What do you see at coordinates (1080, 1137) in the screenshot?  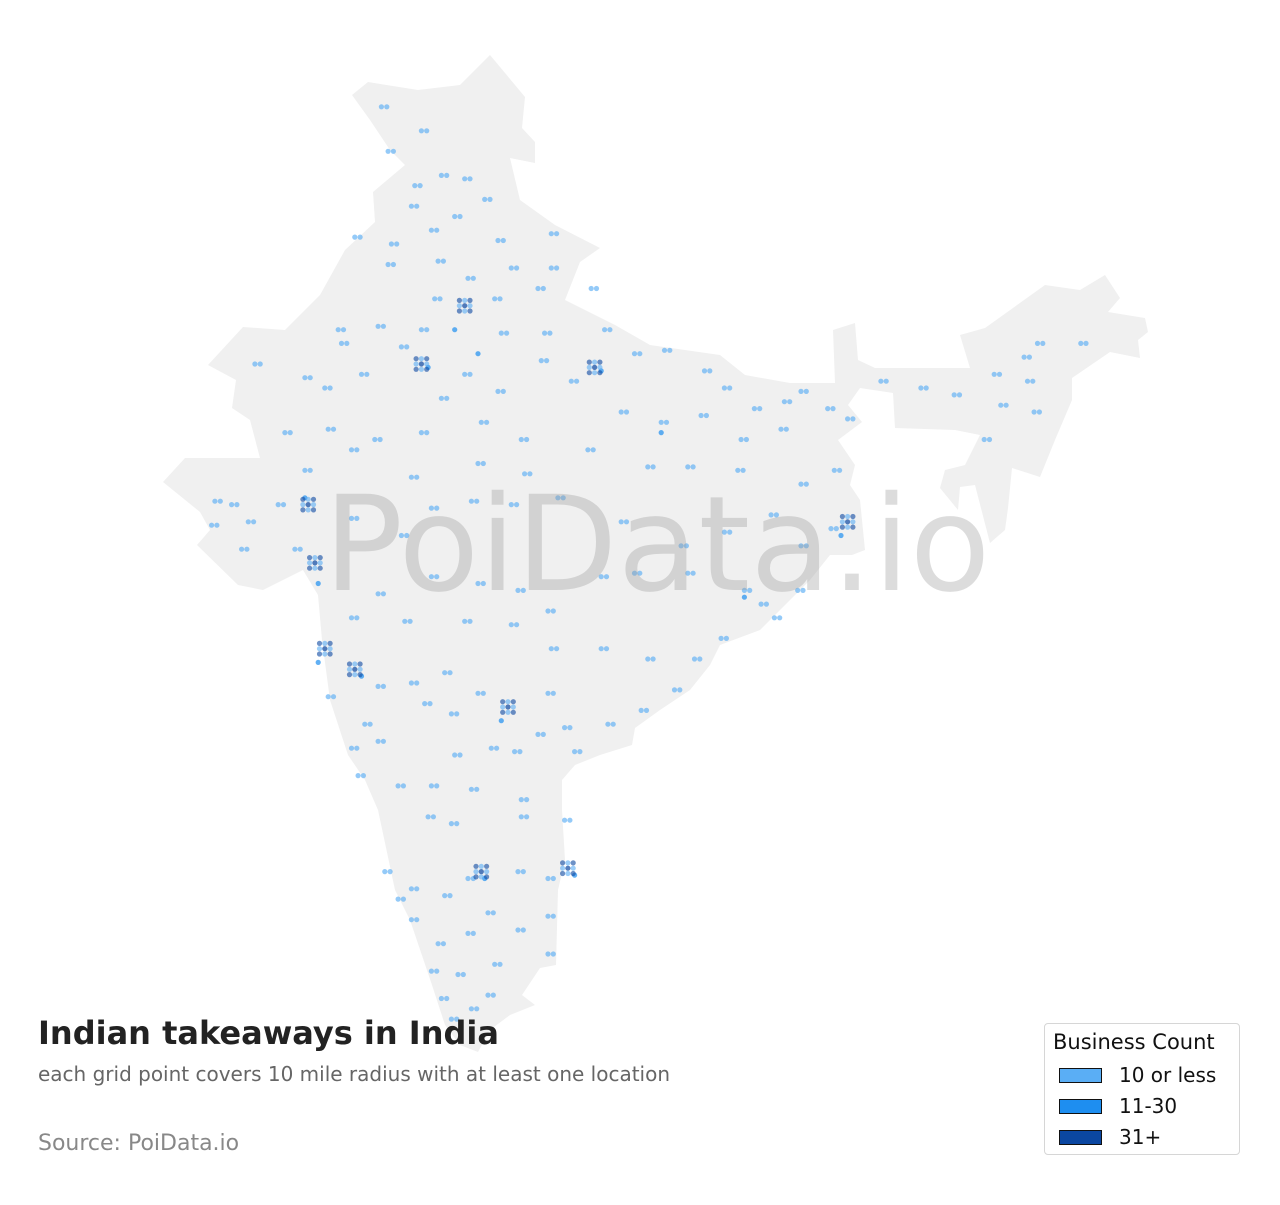 I see `legend-swatch` at bounding box center [1080, 1137].